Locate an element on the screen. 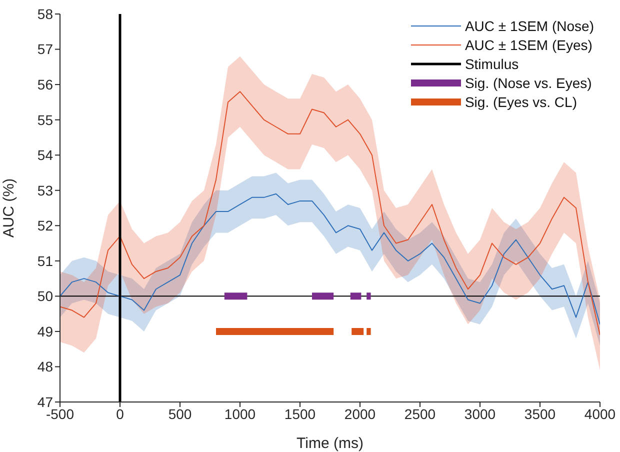 The height and width of the screenshot is (452, 620). x-tick-label: 1500 is located at coordinates (300, 414).